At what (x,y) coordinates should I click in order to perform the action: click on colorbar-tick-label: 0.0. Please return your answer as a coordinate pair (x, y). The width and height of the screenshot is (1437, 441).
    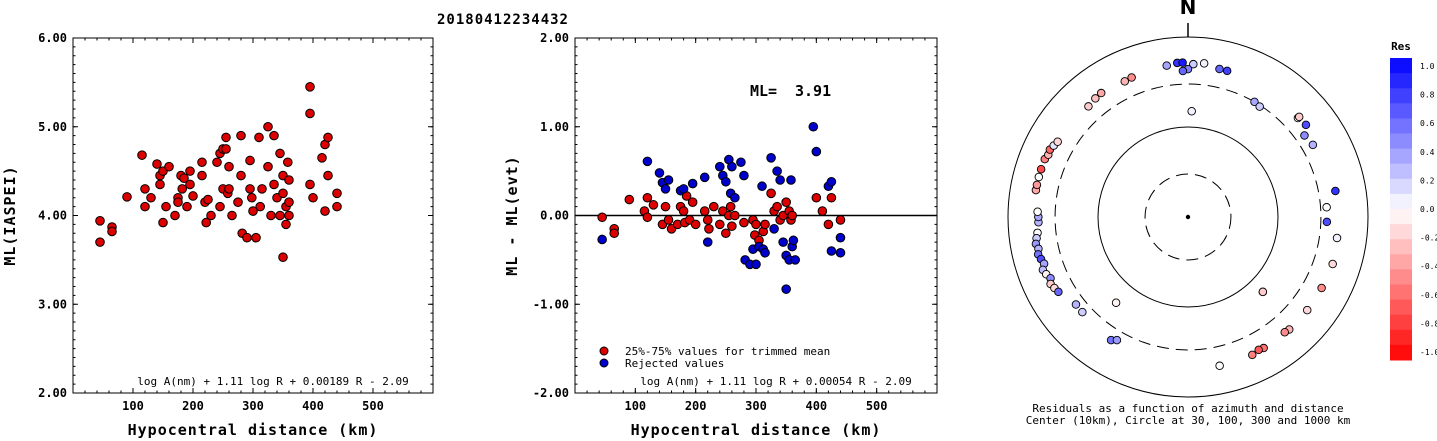
    Looking at the image, I should click on (1427, 209).